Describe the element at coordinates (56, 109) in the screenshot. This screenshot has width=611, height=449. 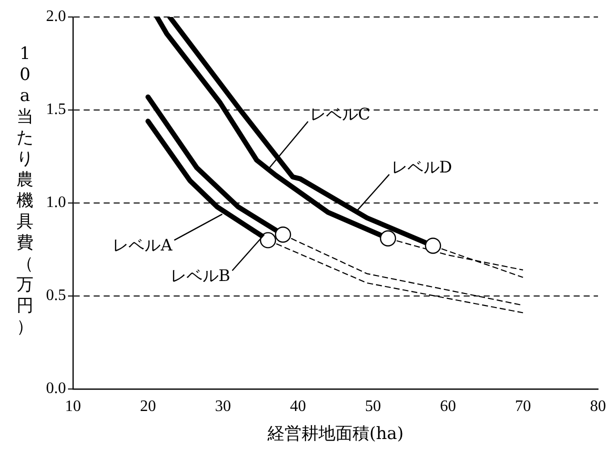
I see `y-tick-label: 1.5` at that location.